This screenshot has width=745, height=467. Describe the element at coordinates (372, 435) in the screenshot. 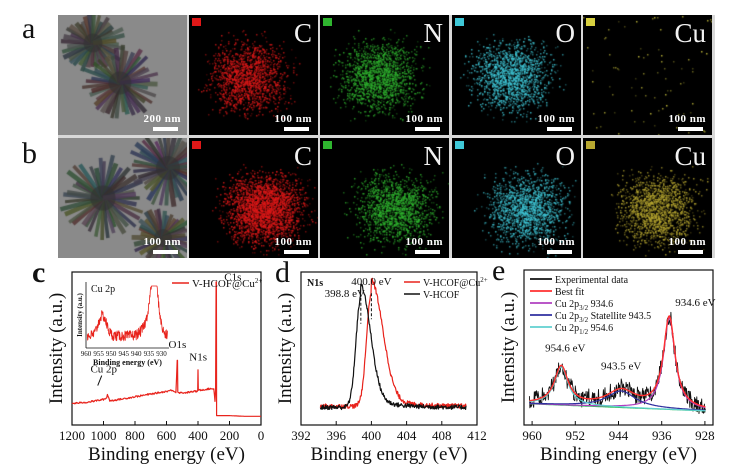

I see `chart-d-xtick-label: 400` at that location.